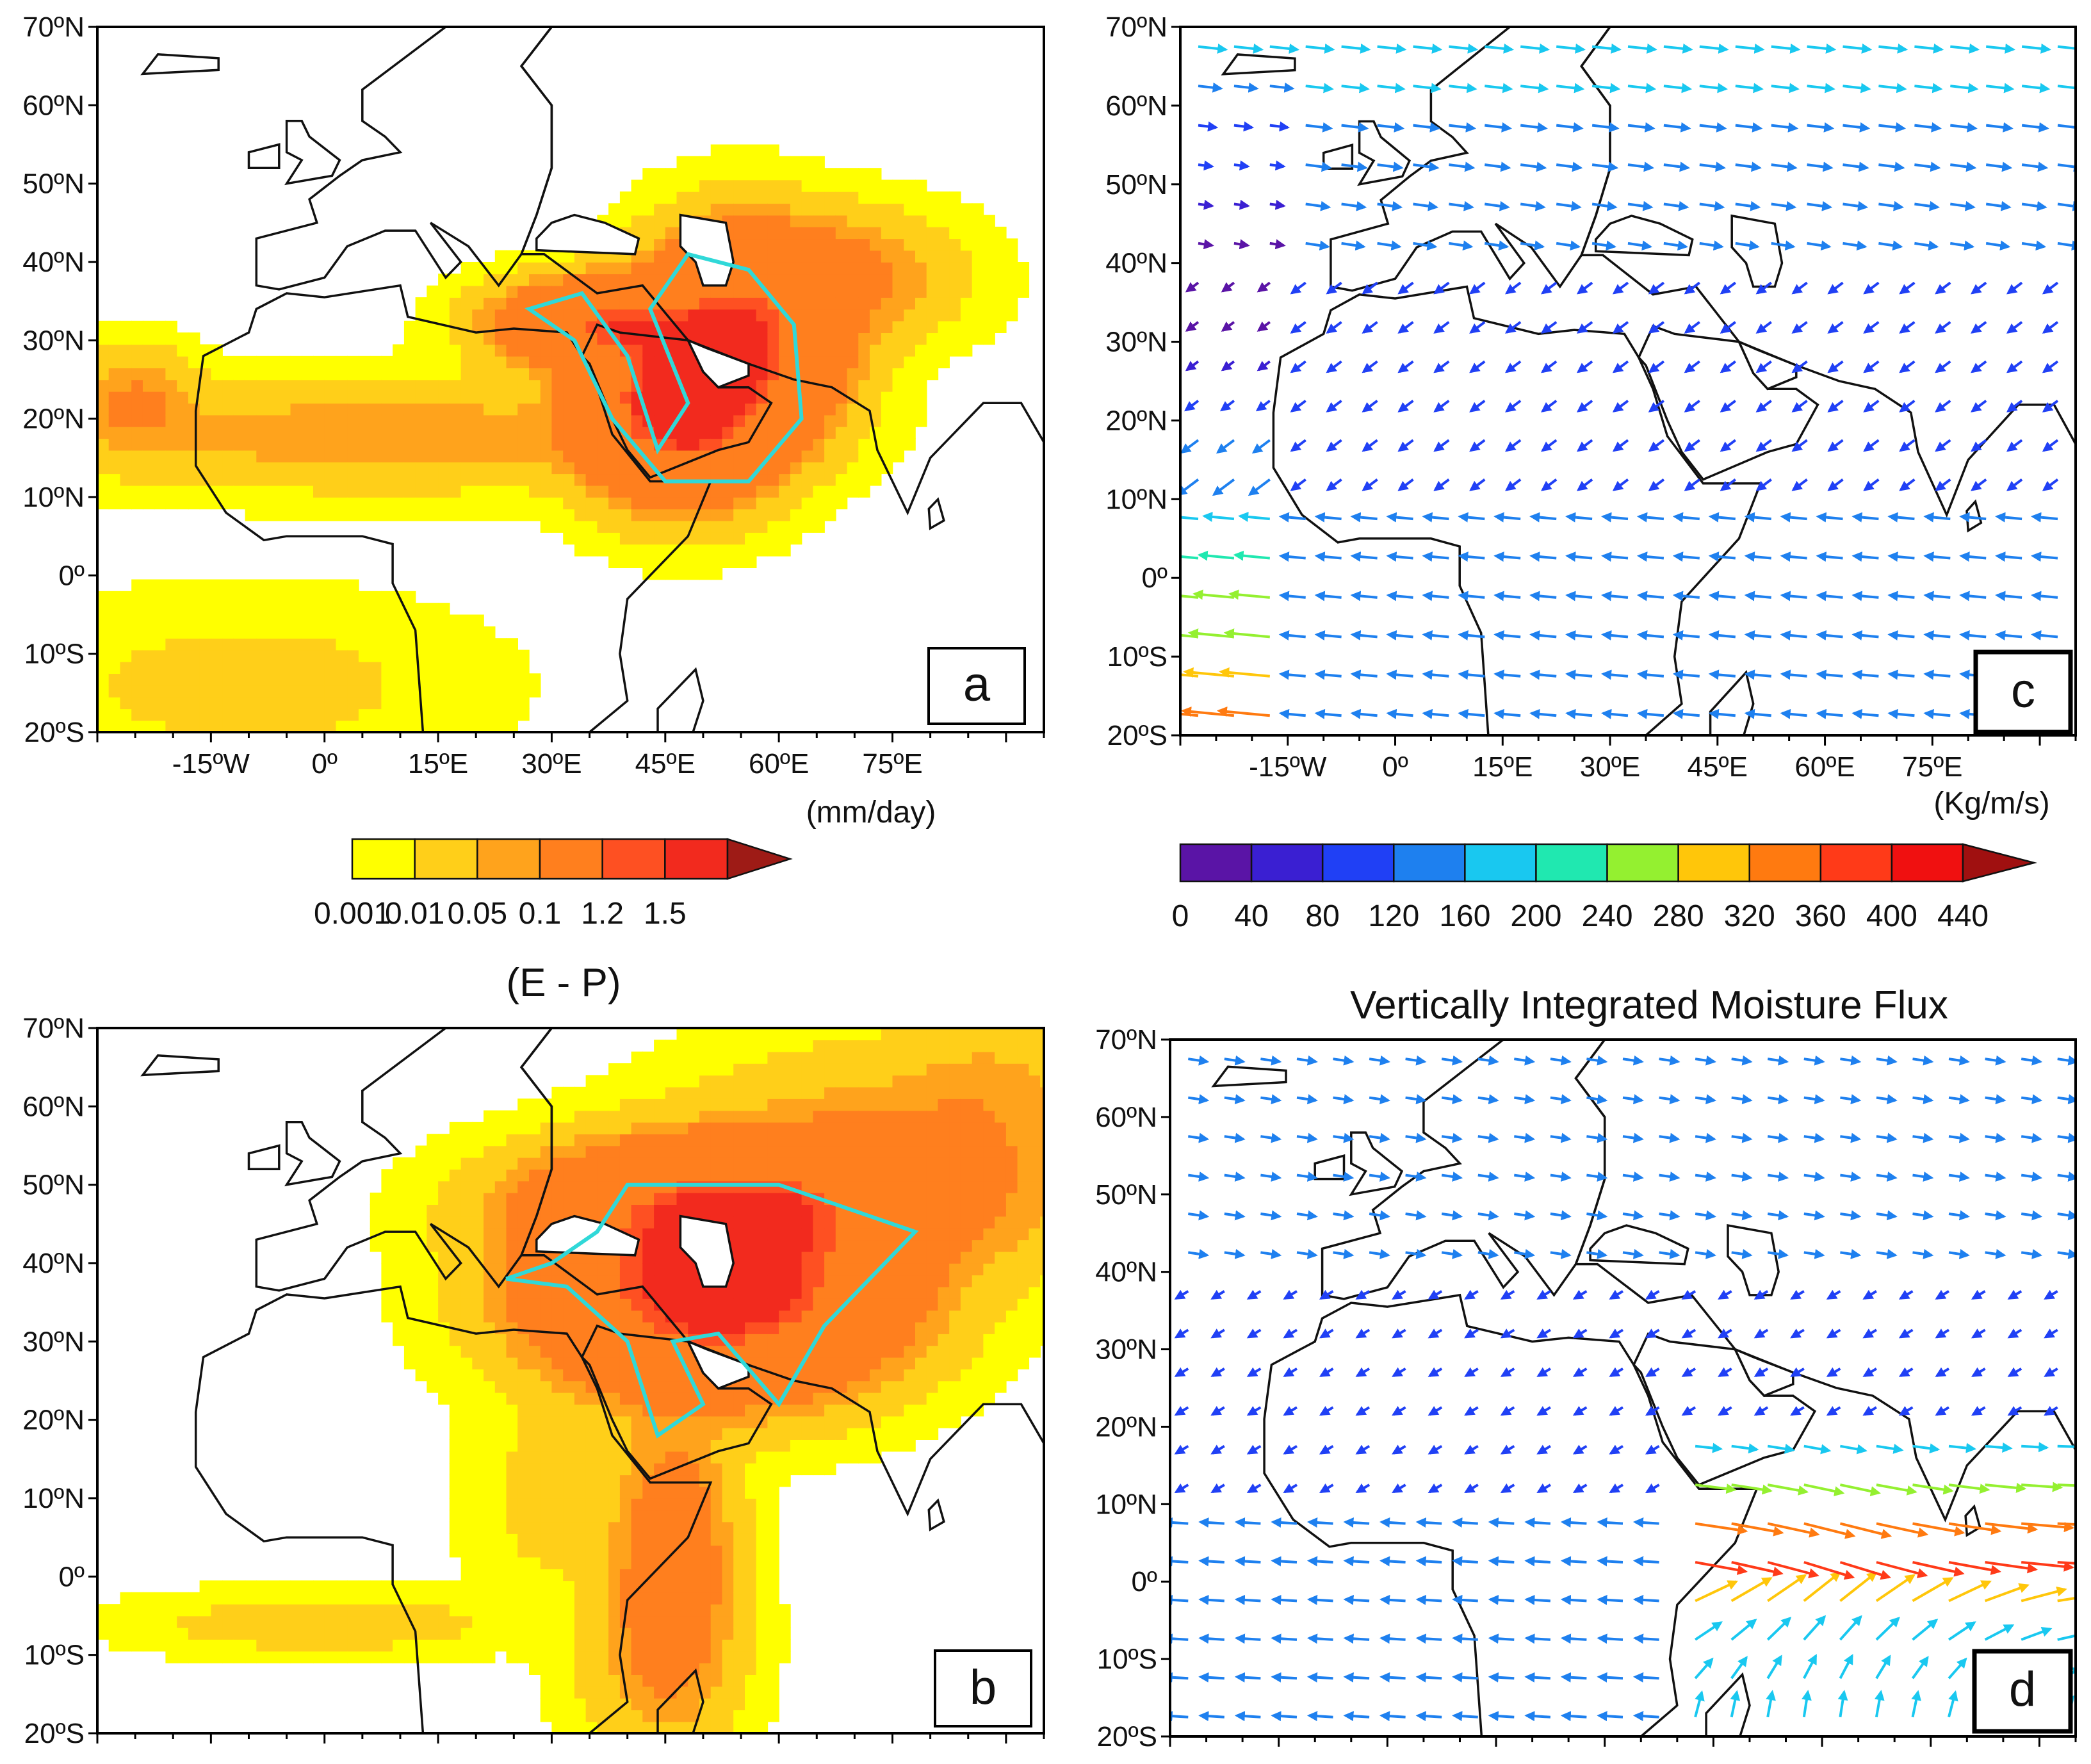  I want to click on colorbar-label: 440, so click(1963, 916).